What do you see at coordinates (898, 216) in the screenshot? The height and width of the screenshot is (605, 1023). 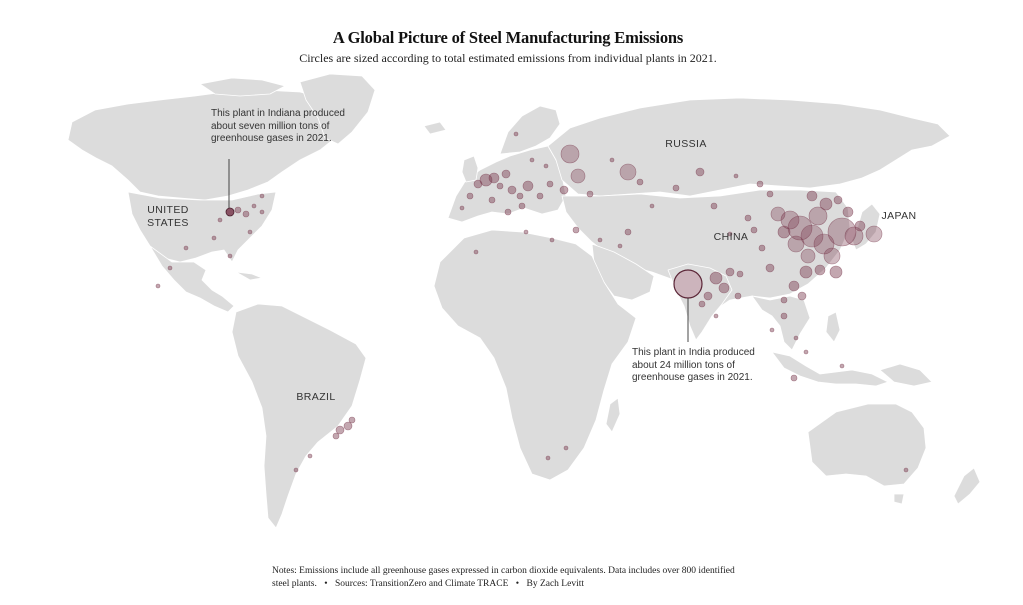 I see `label-japan: JAPAN` at bounding box center [898, 216].